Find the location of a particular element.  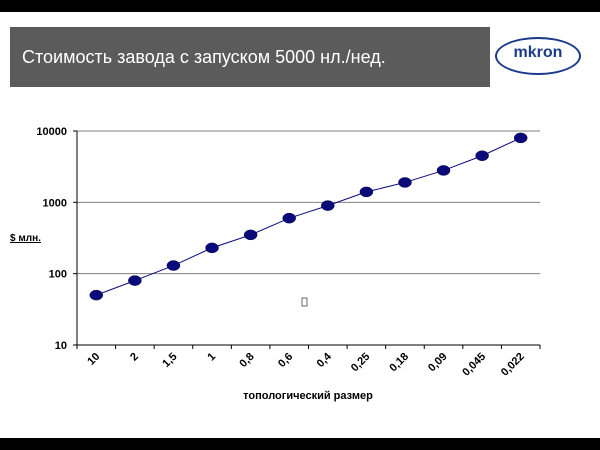

x-tick-label: 0,4 is located at coordinates (325, 360).